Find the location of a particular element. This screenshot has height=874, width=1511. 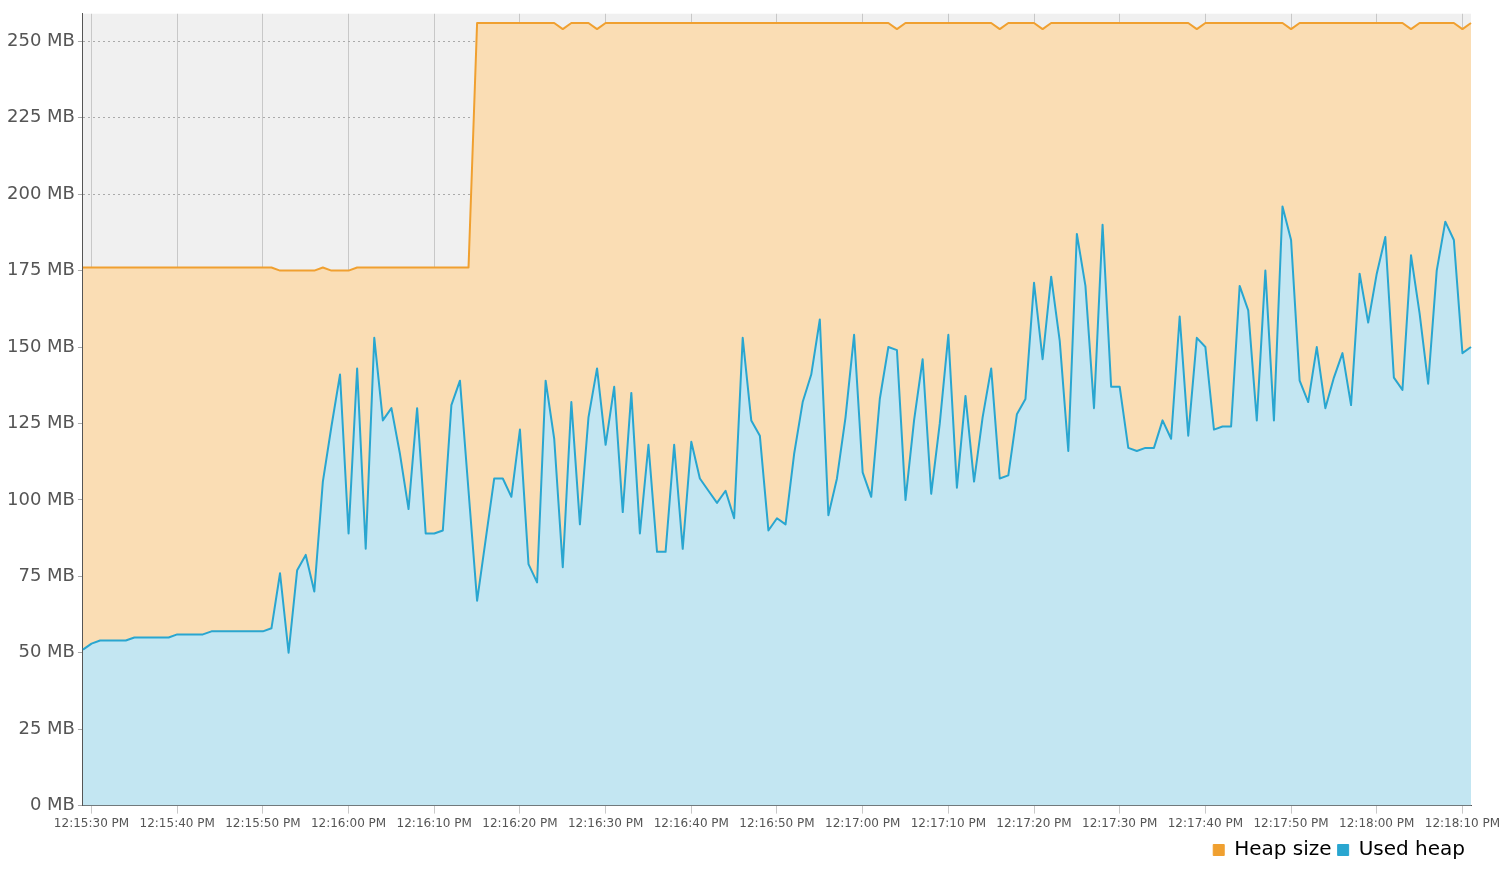

y-tick-label: 150 MB is located at coordinates (40, 345).